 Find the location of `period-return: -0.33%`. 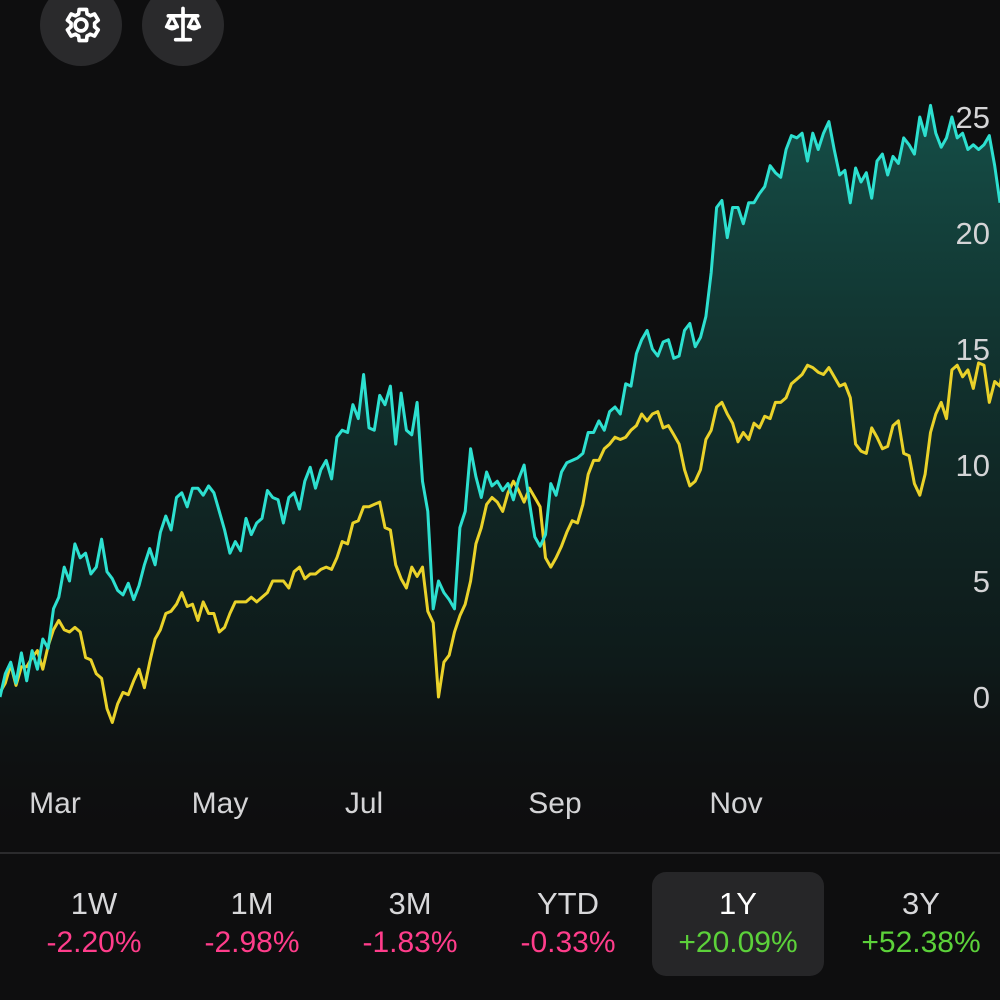

period-return: -0.33% is located at coordinates (568, 942).